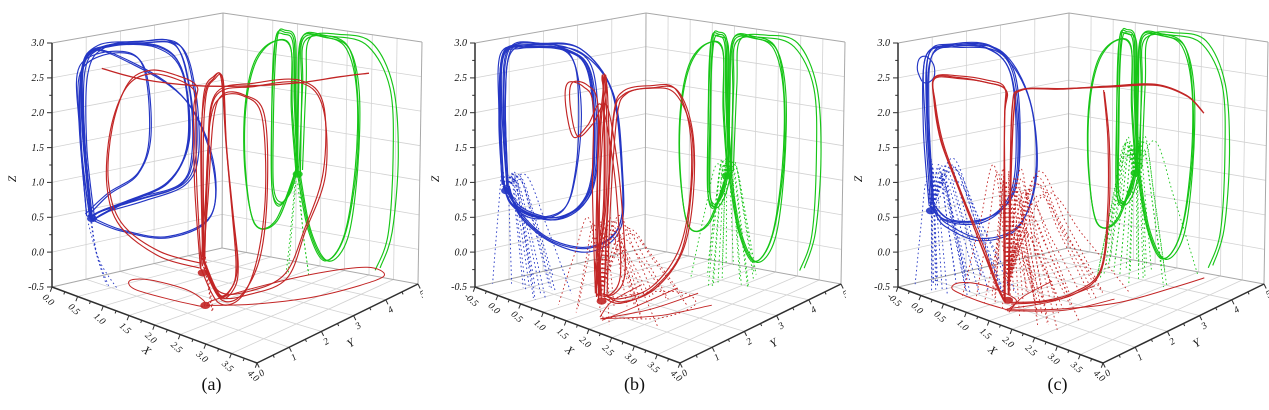 Image resolution: width=1269 pixels, height=410 pixels. Describe the element at coordinates (1057, 384) in the screenshot. I see `caption-c: (c)` at that location.